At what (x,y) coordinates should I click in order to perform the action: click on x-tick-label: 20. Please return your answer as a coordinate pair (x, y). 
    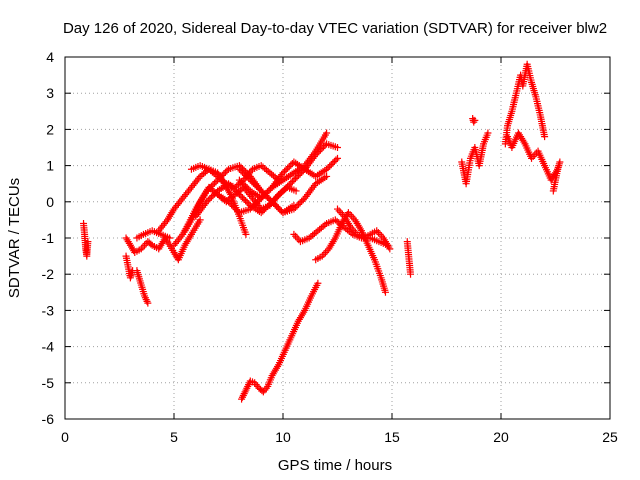
    Looking at the image, I should click on (501, 437).